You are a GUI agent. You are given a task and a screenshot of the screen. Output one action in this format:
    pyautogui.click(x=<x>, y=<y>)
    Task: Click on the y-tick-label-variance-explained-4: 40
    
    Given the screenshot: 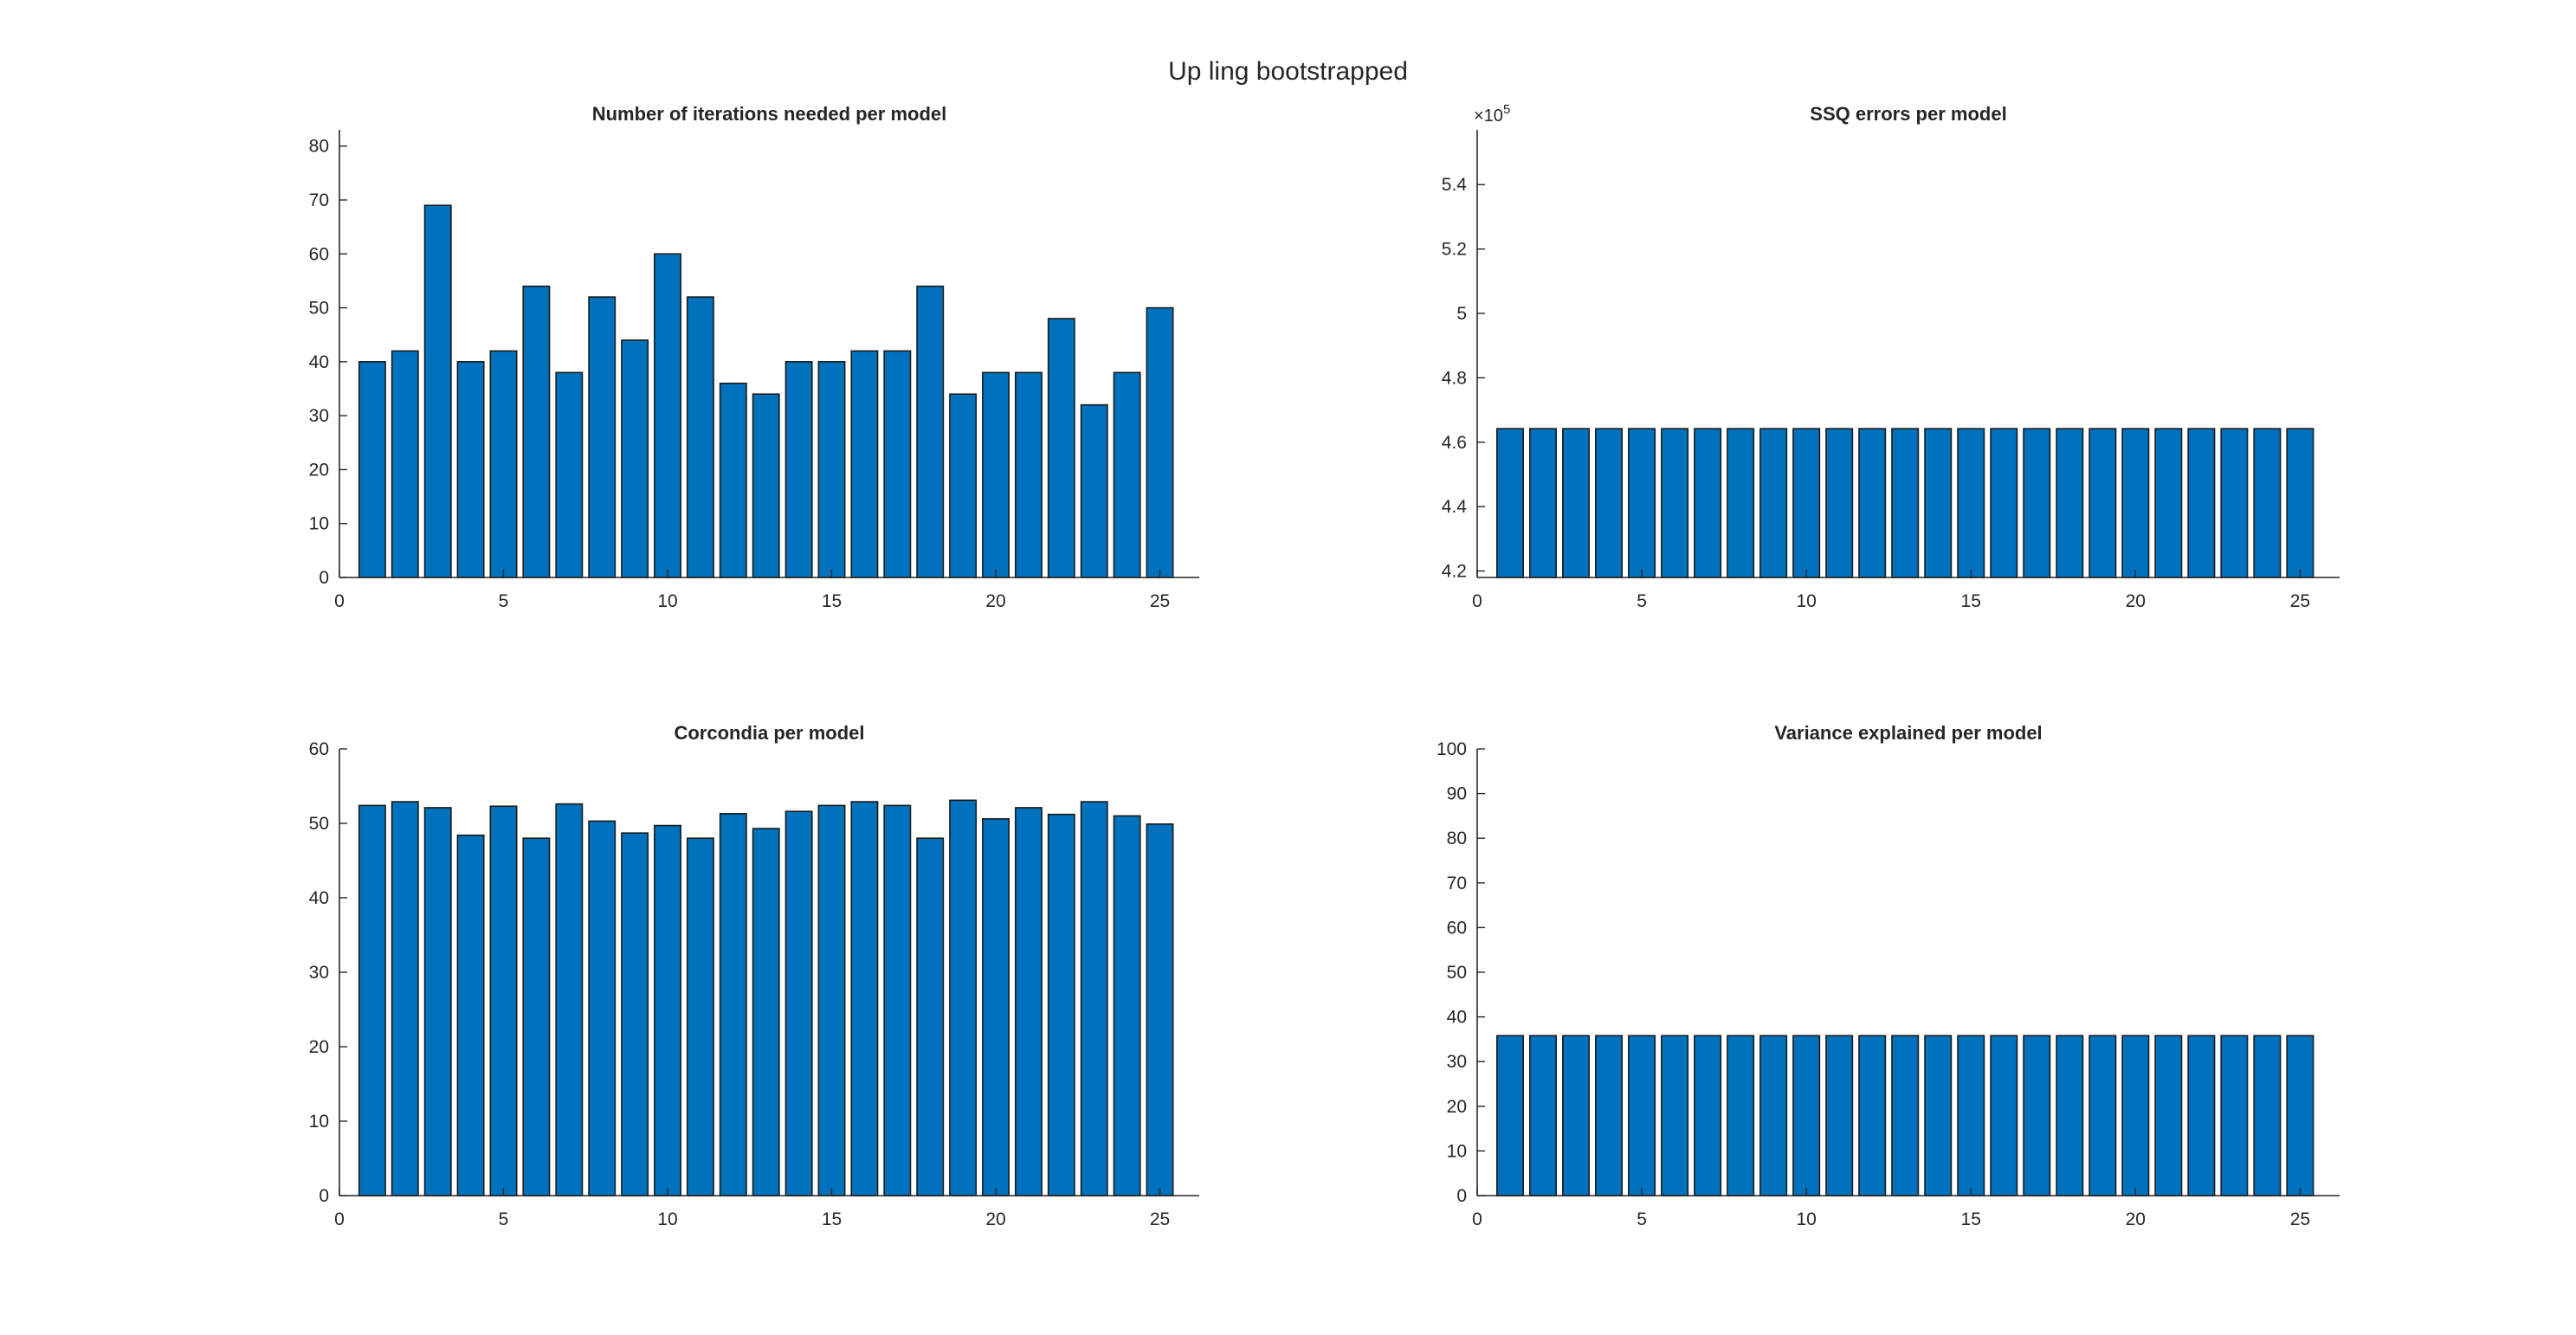 What is the action you would take?
    pyautogui.click(x=1457, y=1018)
    